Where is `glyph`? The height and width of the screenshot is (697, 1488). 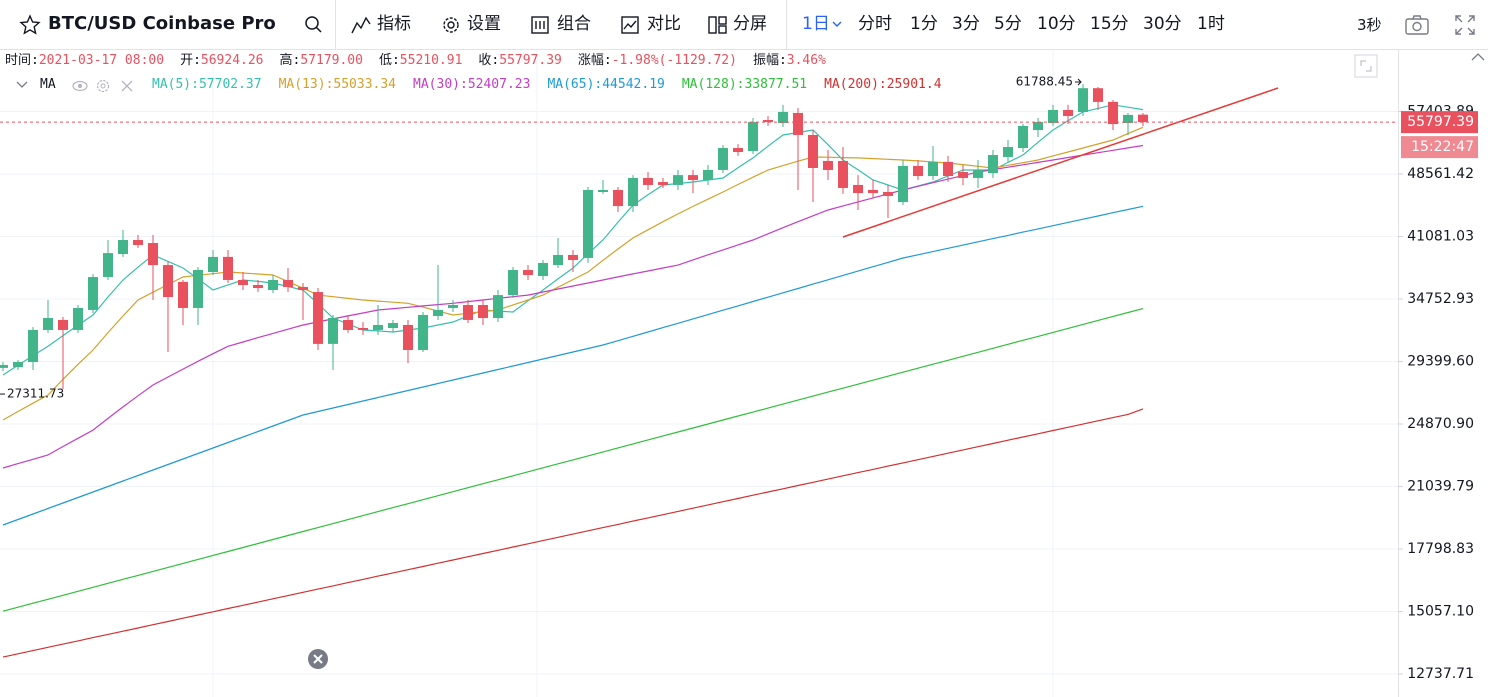
glyph is located at coordinates (361, 25).